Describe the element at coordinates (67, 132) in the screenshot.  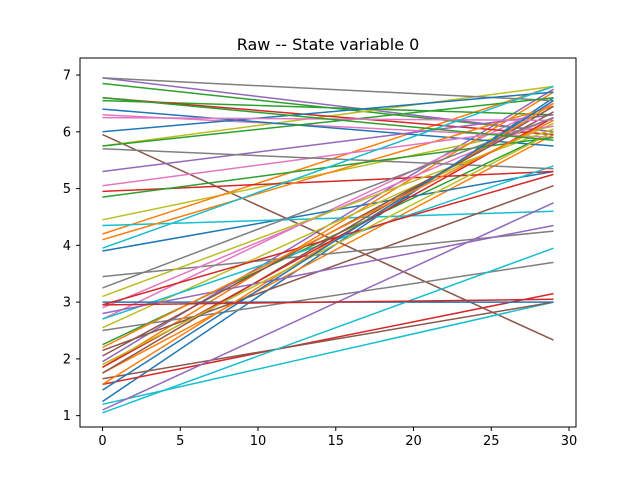
I see `y-tick-label: 6` at that location.